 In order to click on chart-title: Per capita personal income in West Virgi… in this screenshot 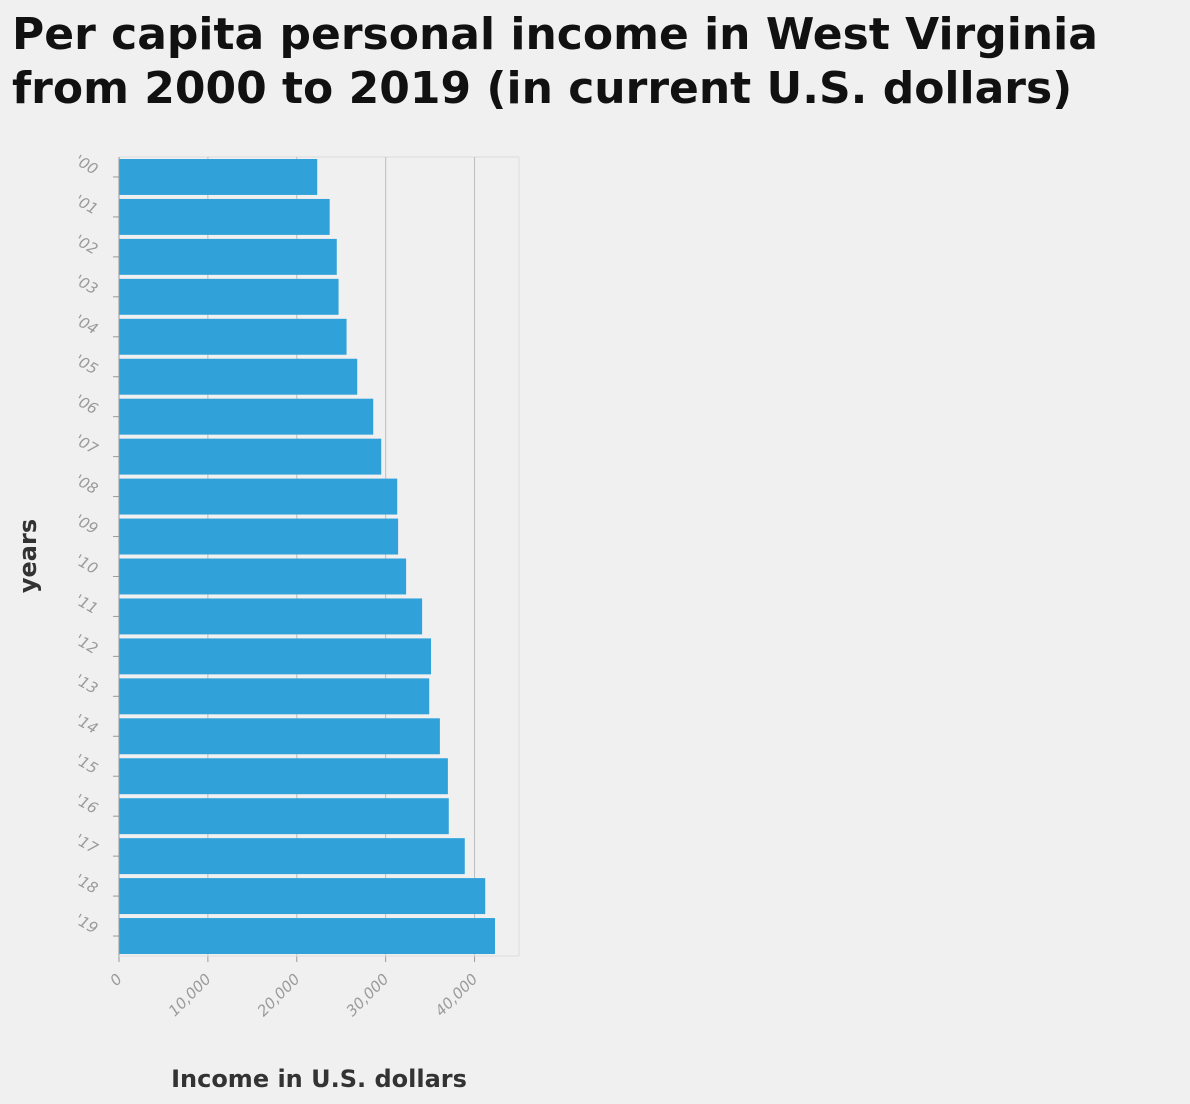, I will do `click(597, 62)`.